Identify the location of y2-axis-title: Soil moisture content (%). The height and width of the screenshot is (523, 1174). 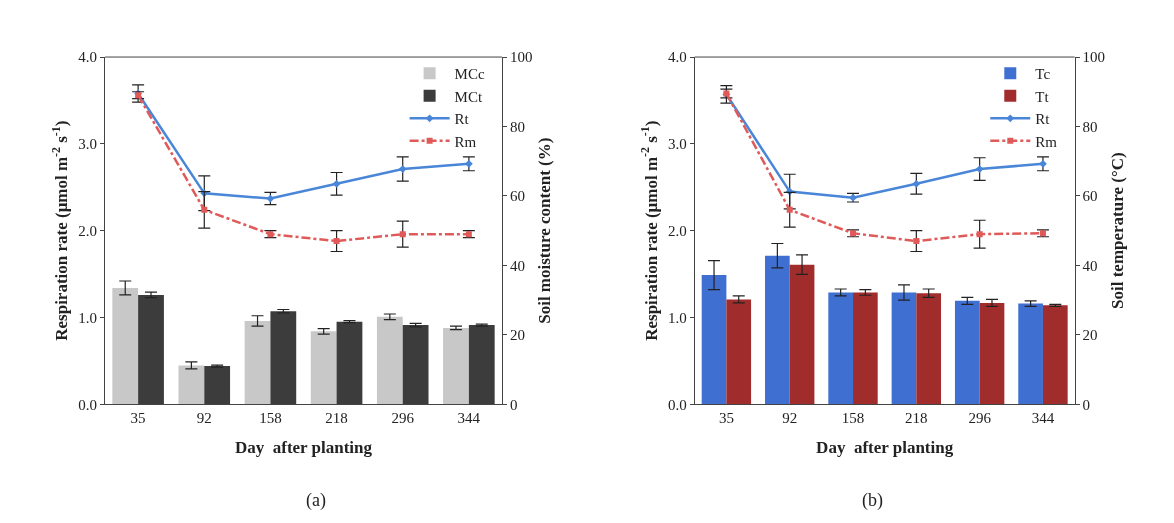
(544, 230).